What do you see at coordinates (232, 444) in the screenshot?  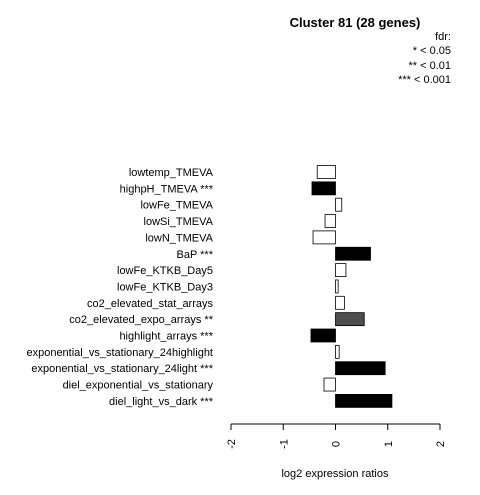 I see `x-tick-label: -2` at bounding box center [232, 444].